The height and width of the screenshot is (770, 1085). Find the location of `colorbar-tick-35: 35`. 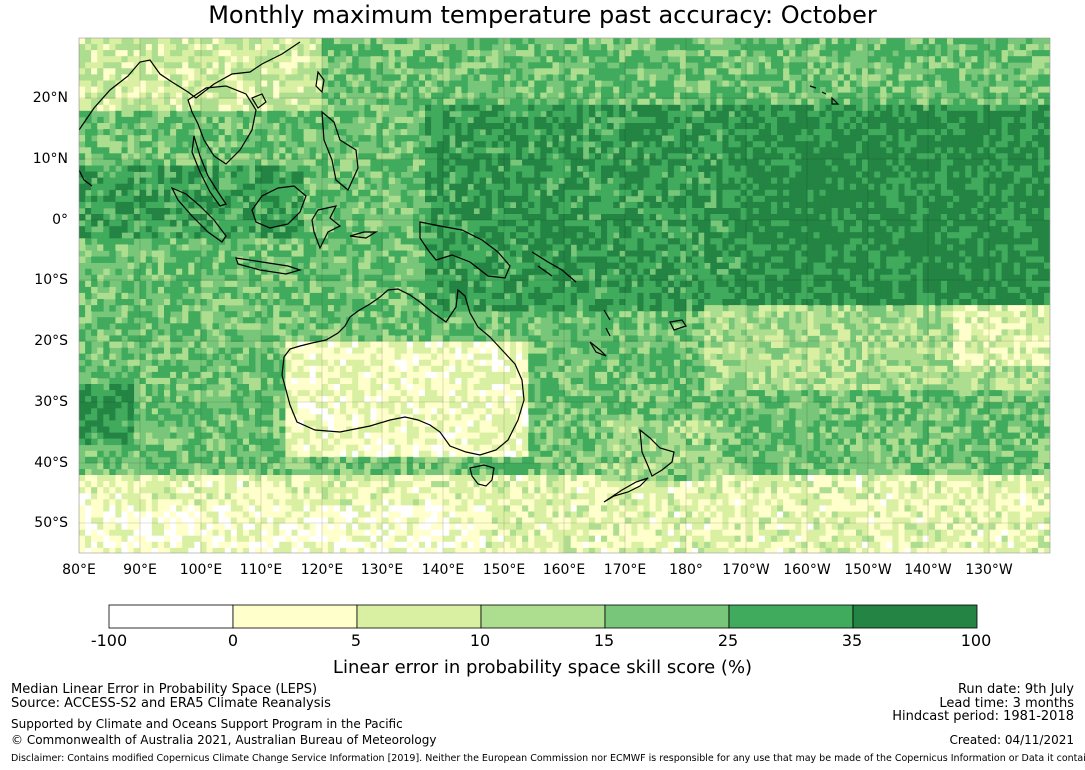

colorbar-tick-35: 35 is located at coordinates (852, 640).